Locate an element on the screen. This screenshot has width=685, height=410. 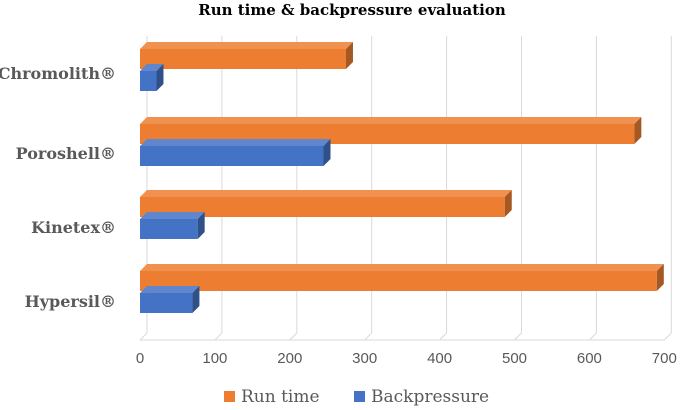
category-label-2: Kinetex® is located at coordinates (73, 227).